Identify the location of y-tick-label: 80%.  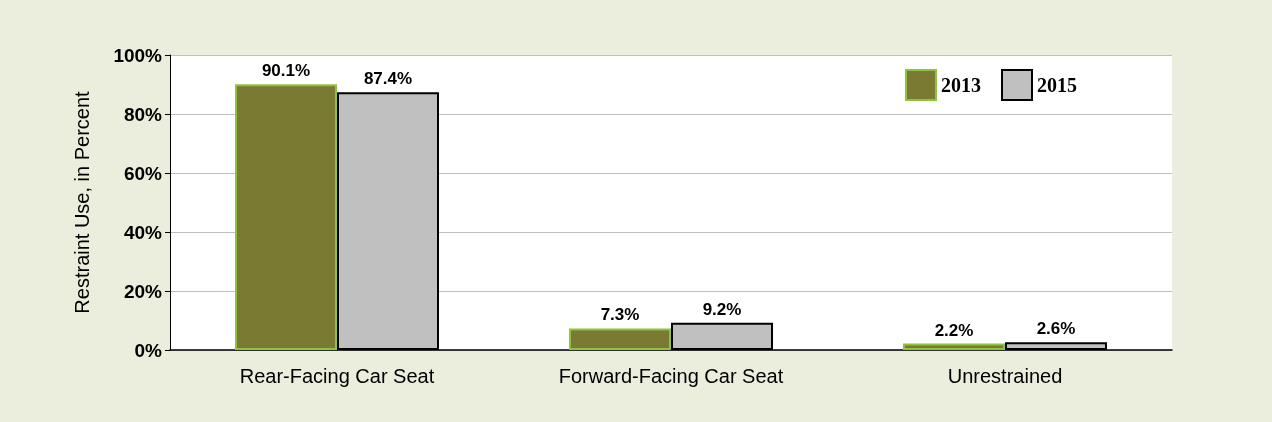
(143, 114).